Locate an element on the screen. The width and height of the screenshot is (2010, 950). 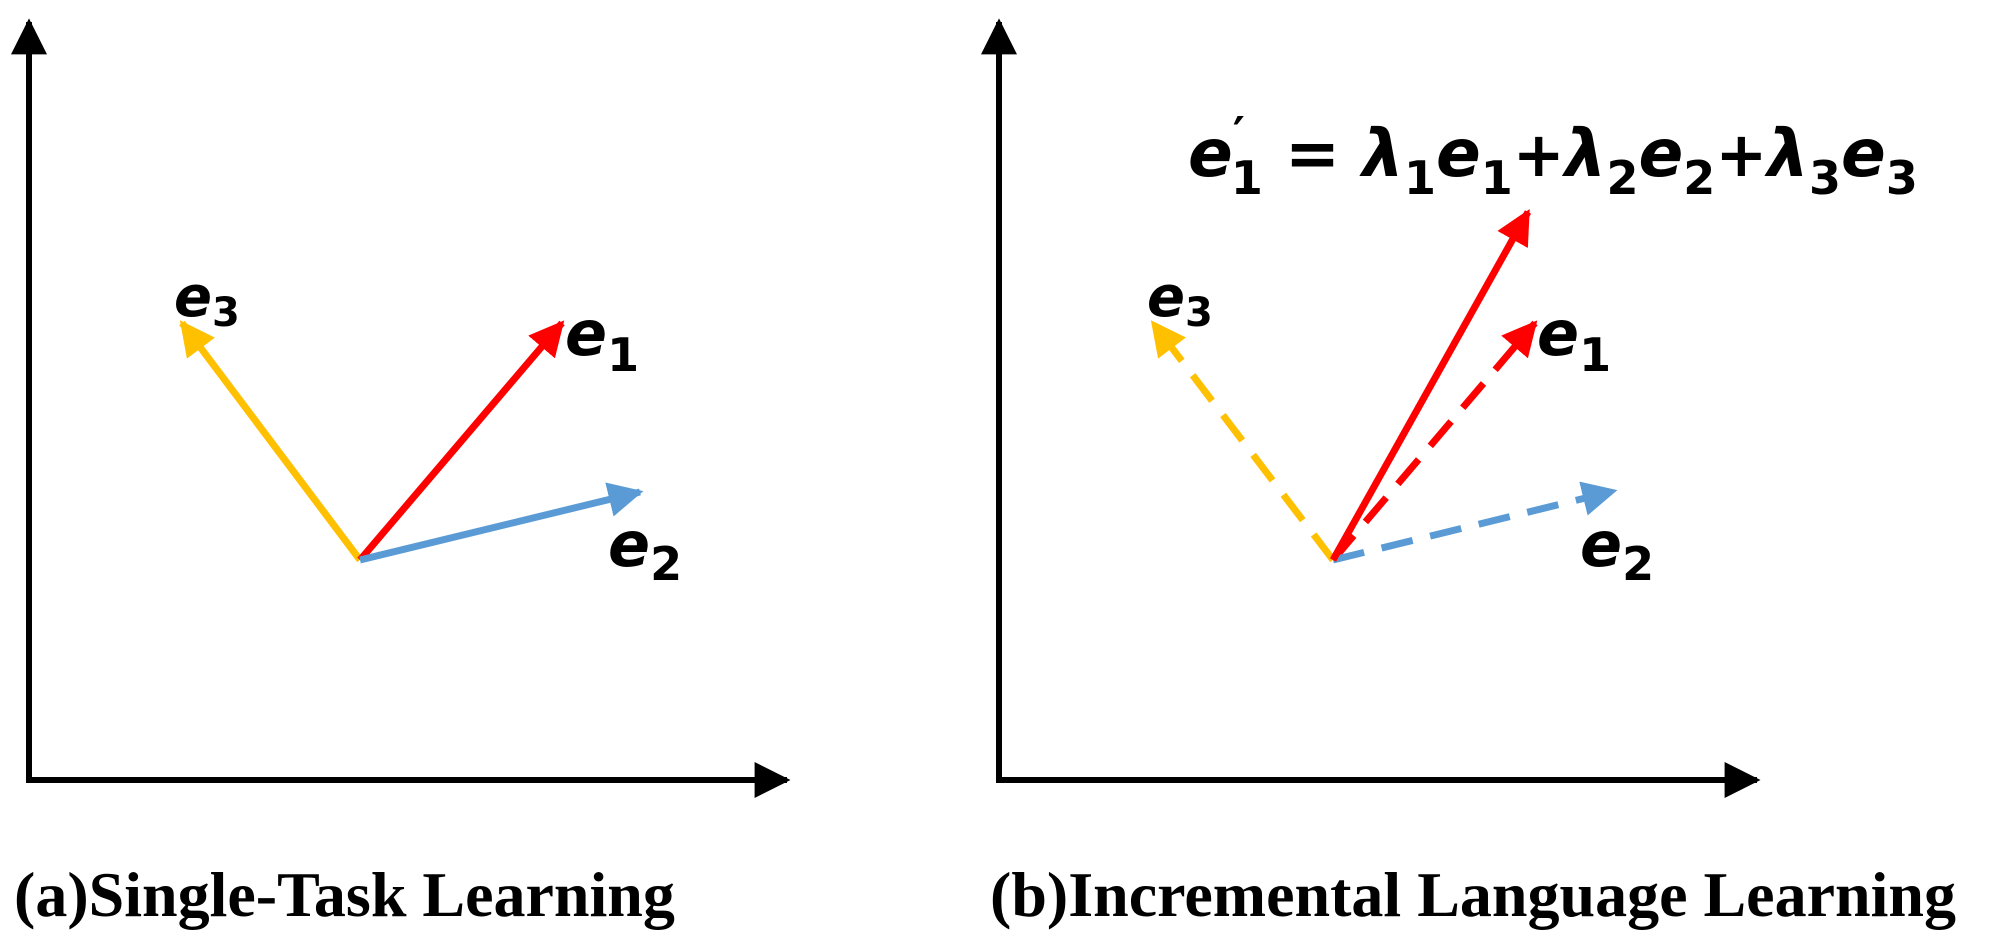
eq-t1-coef-sub: 1 is located at coordinates (1420, 178).